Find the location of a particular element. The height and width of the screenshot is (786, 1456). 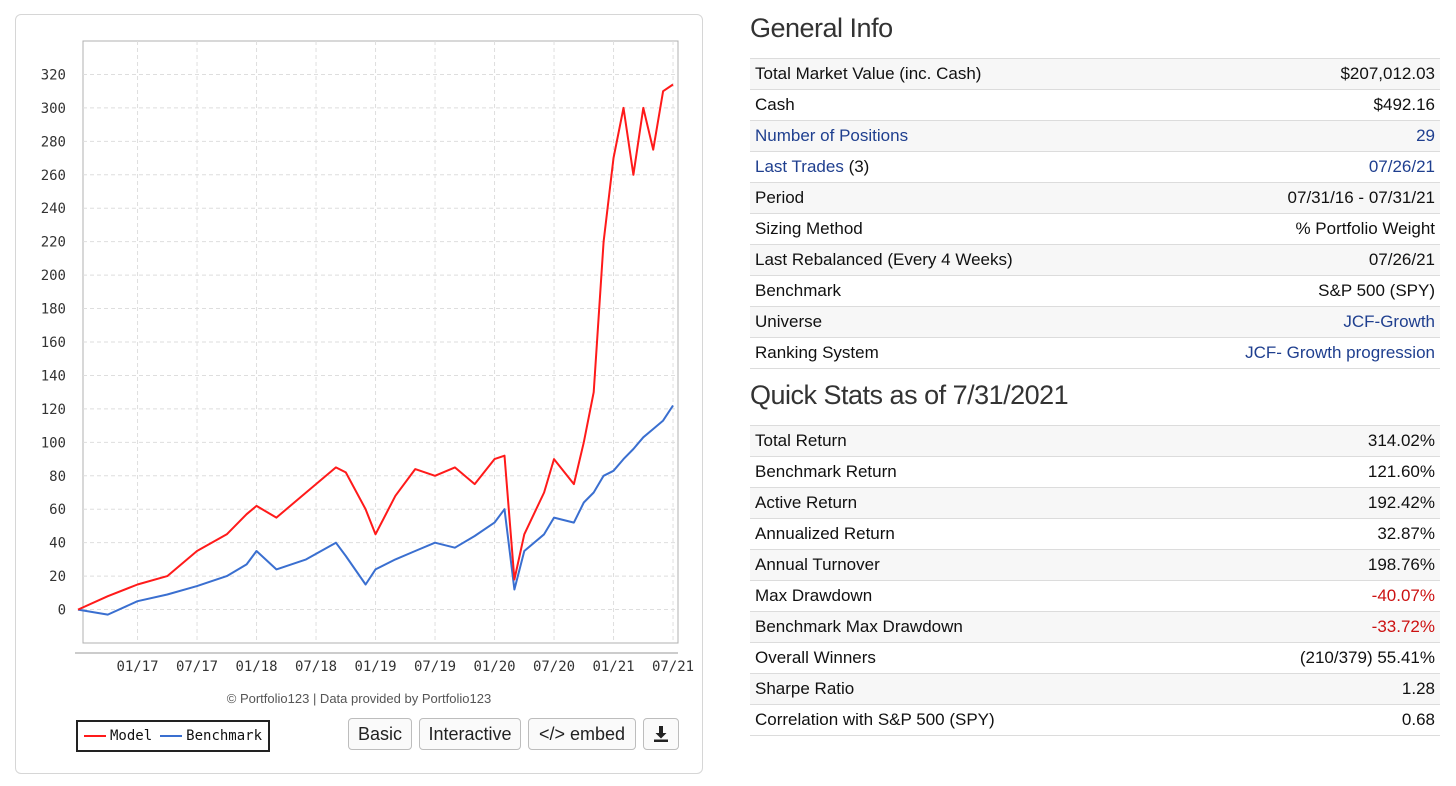

table-row: Ranking System JCF- Growth progression is located at coordinates (1095, 353).